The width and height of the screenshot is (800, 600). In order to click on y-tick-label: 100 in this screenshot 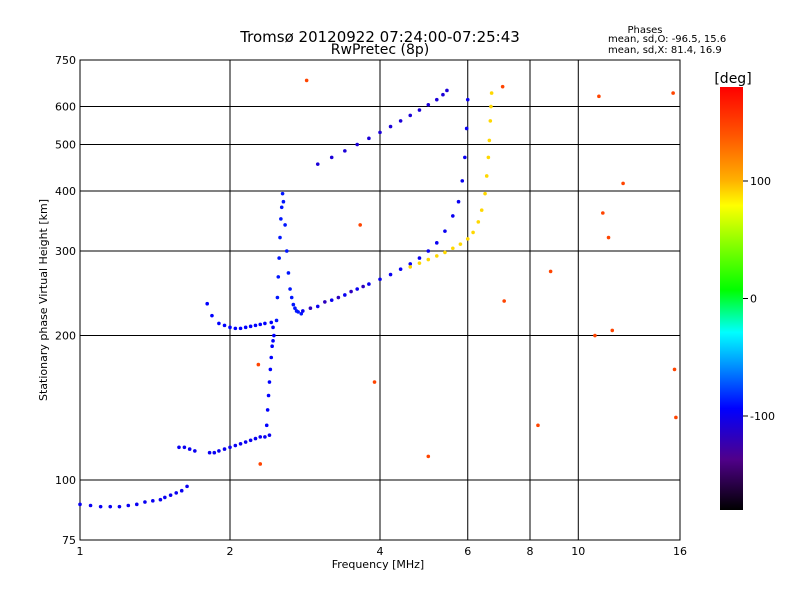, I will do `click(65, 480)`.